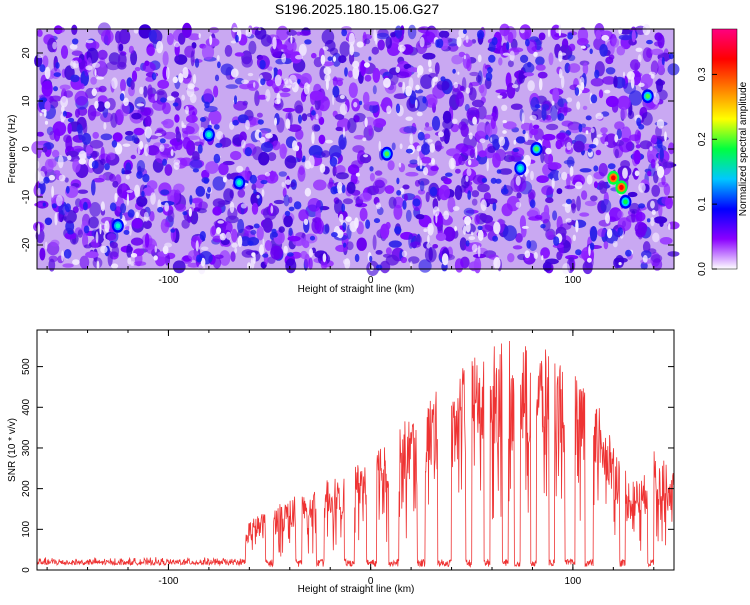 The image size is (750, 605). I want to click on colorbar-tick-label: 0.1, so click(702, 204).